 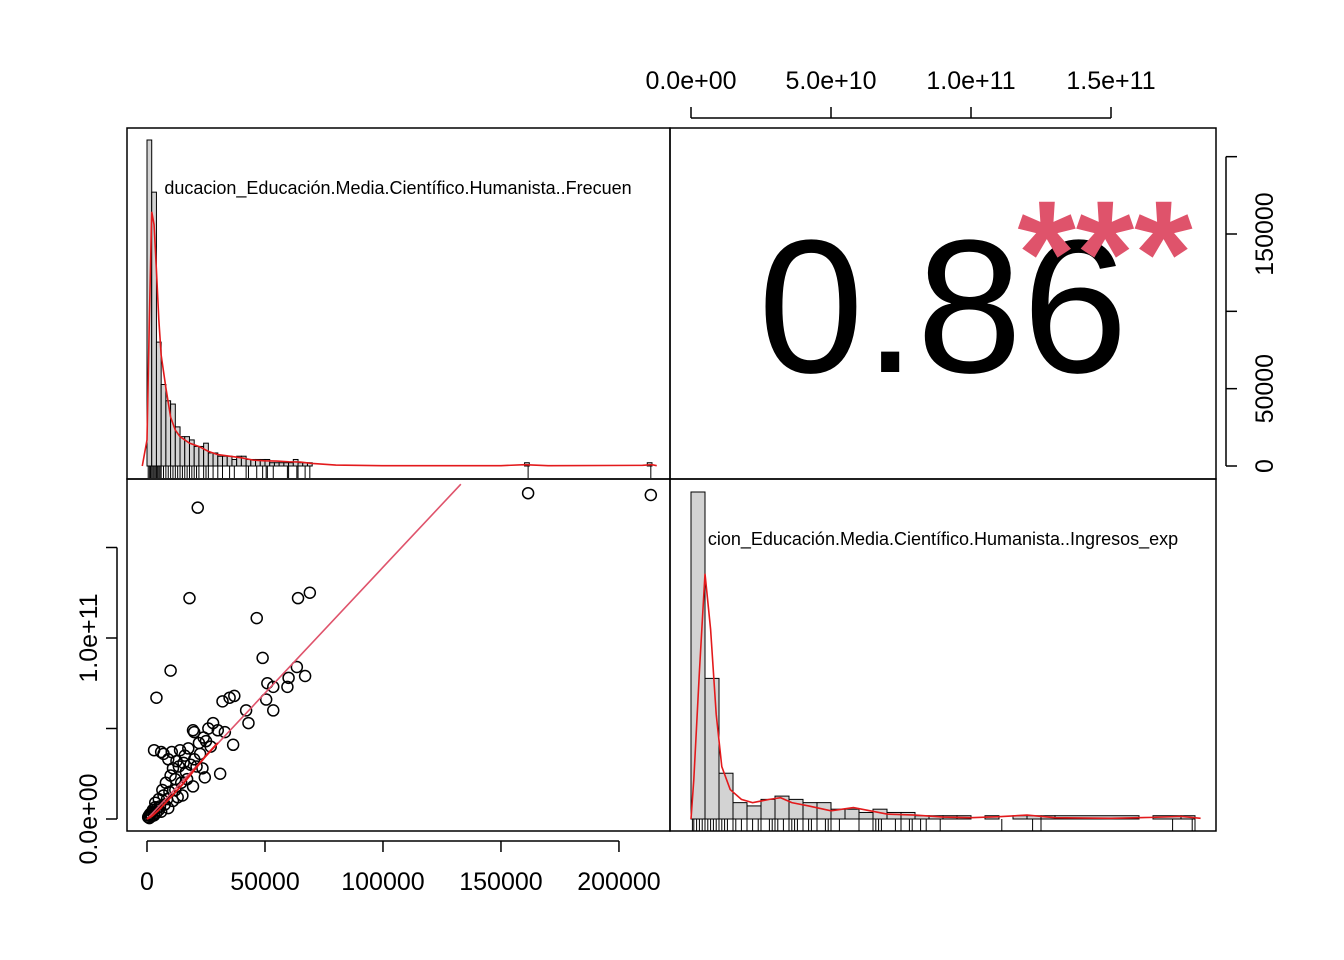 What do you see at coordinates (500, 882) in the screenshot?
I see `x-tick-label-bottom: 150000` at bounding box center [500, 882].